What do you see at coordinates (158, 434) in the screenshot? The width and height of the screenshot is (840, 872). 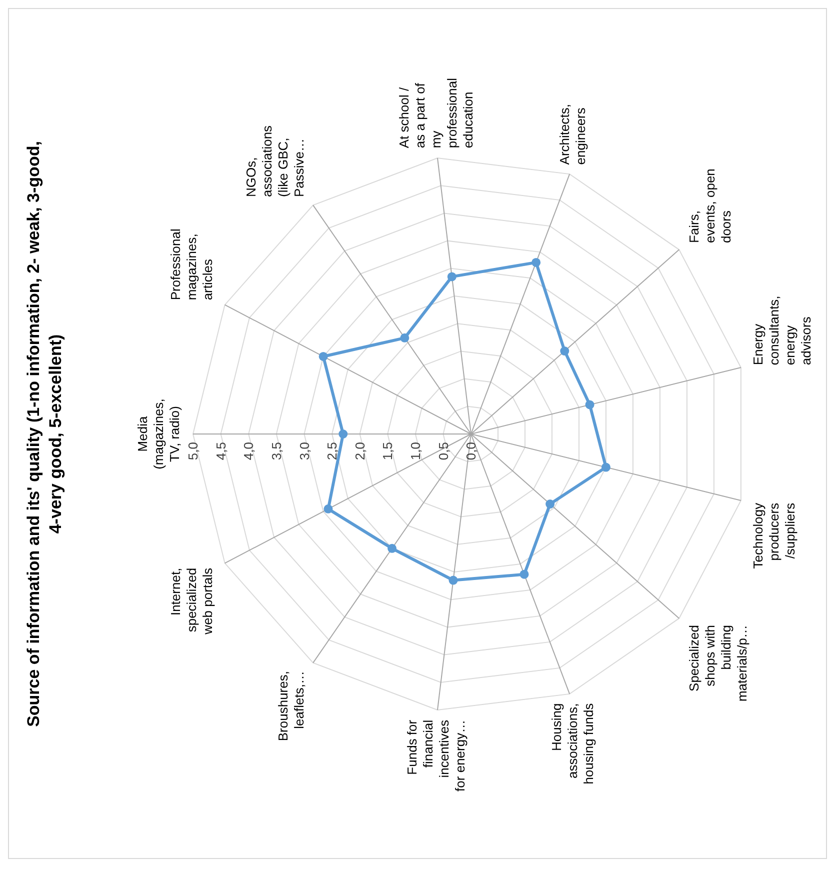 I see `spoke-label: Media (magazines, TV, radio)` at bounding box center [158, 434].